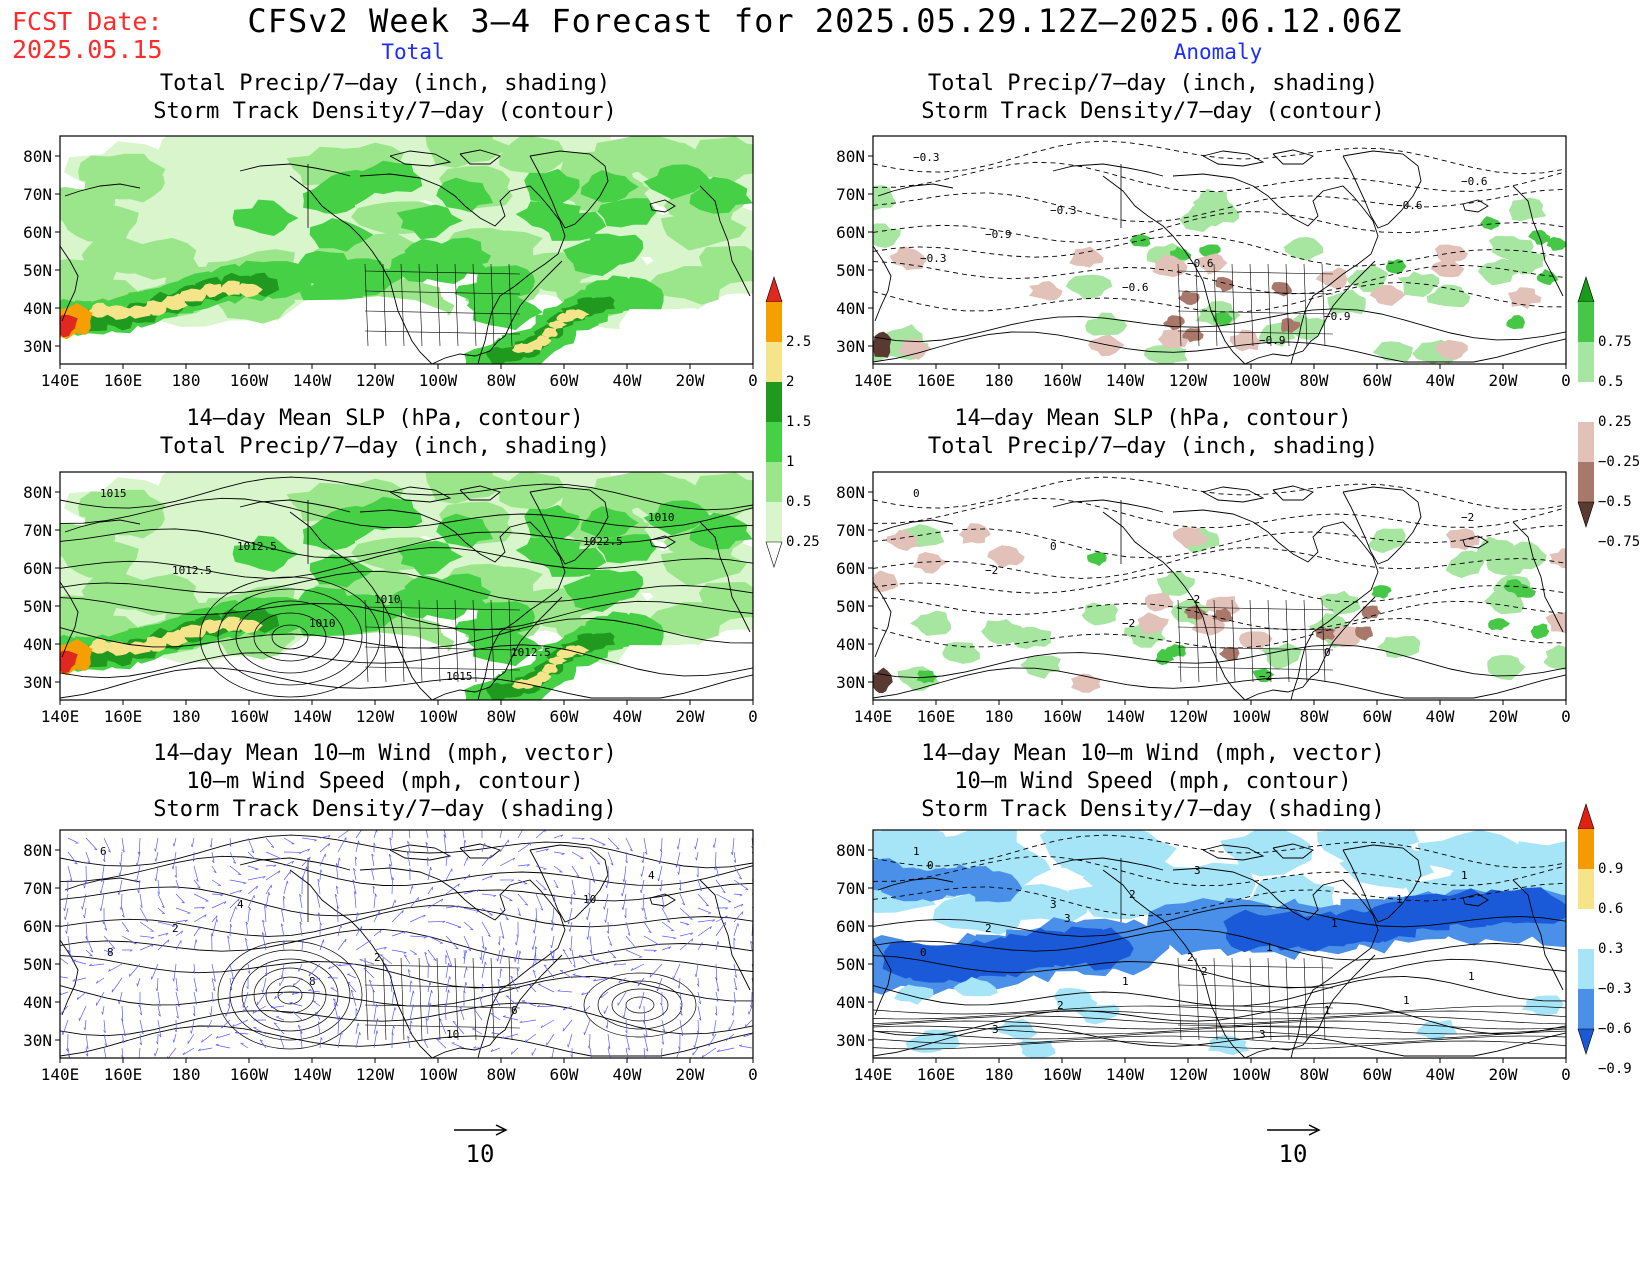 Image resolution: width=1650 pixels, height=1275 pixels. Describe the element at coordinates (1610, 382) in the screenshot. I see `colorbar-label: 0.5` at that location.